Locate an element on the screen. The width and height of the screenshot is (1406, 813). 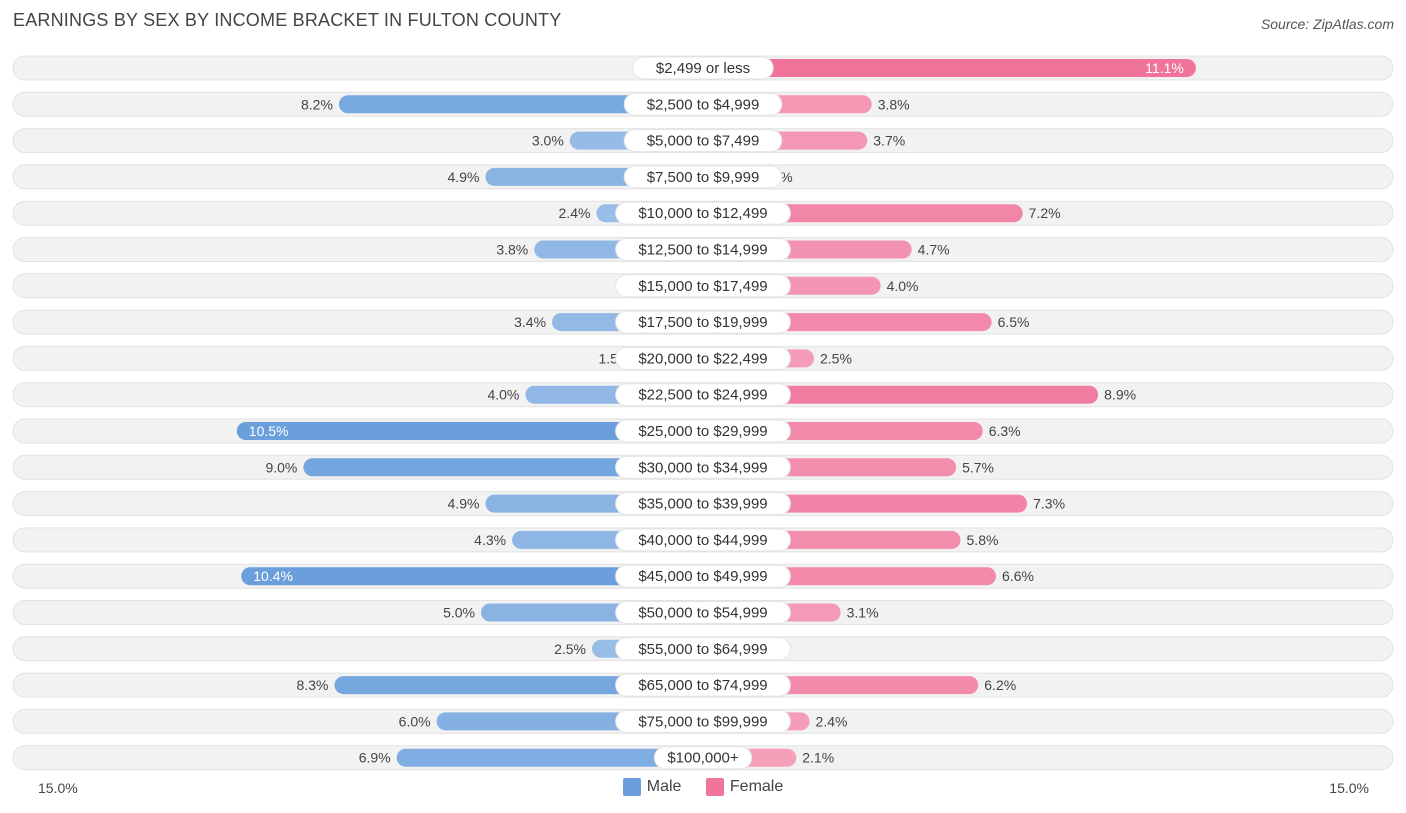
female-value-label: 6.3% is located at coordinates (1005, 431).